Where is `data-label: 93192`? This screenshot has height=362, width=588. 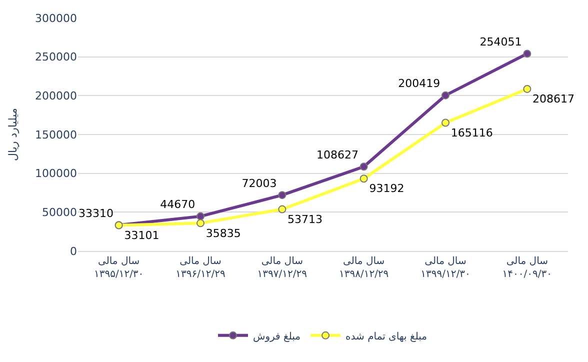
data-label: 93192 is located at coordinates (386, 189).